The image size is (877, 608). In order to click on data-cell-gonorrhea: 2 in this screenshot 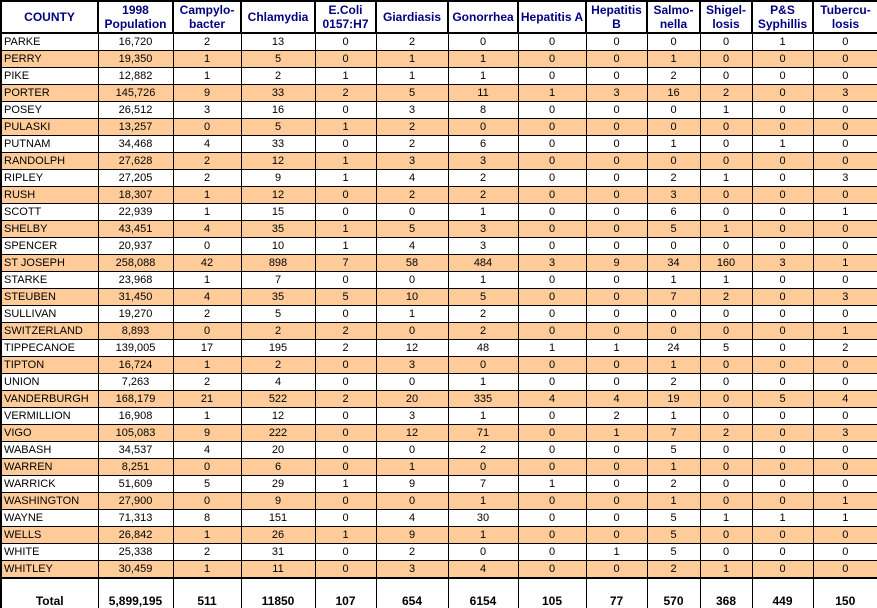, I will do `click(483, 450)`.